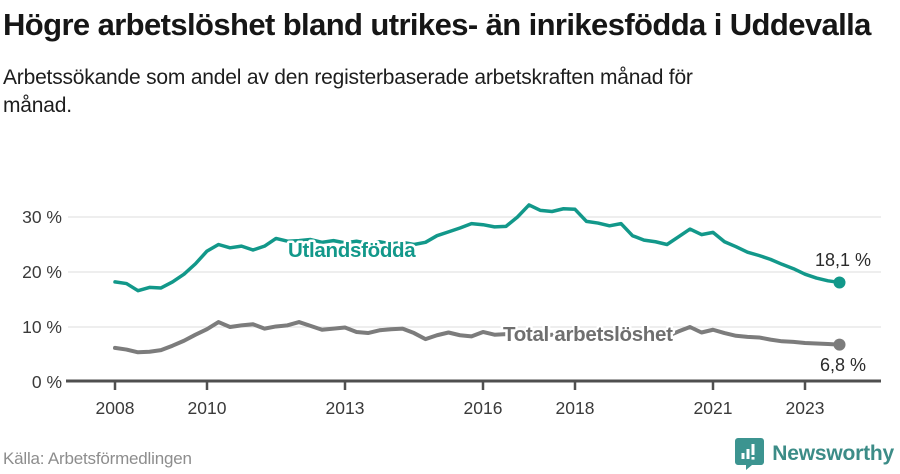 The width and height of the screenshot is (900, 474). What do you see at coordinates (42, 272) in the screenshot?
I see `y-tick-label: 20 %` at bounding box center [42, 272].